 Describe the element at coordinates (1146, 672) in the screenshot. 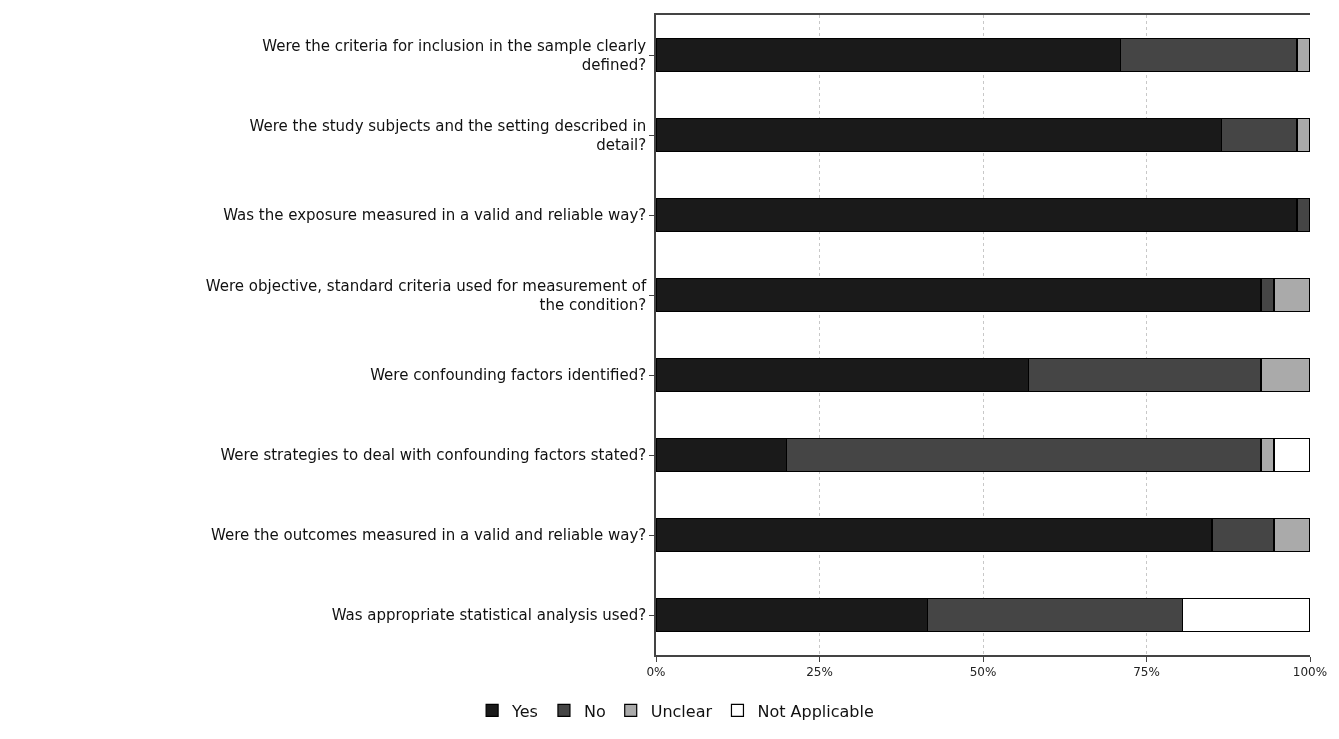

I see `x-tick-label: 75%` at that location.